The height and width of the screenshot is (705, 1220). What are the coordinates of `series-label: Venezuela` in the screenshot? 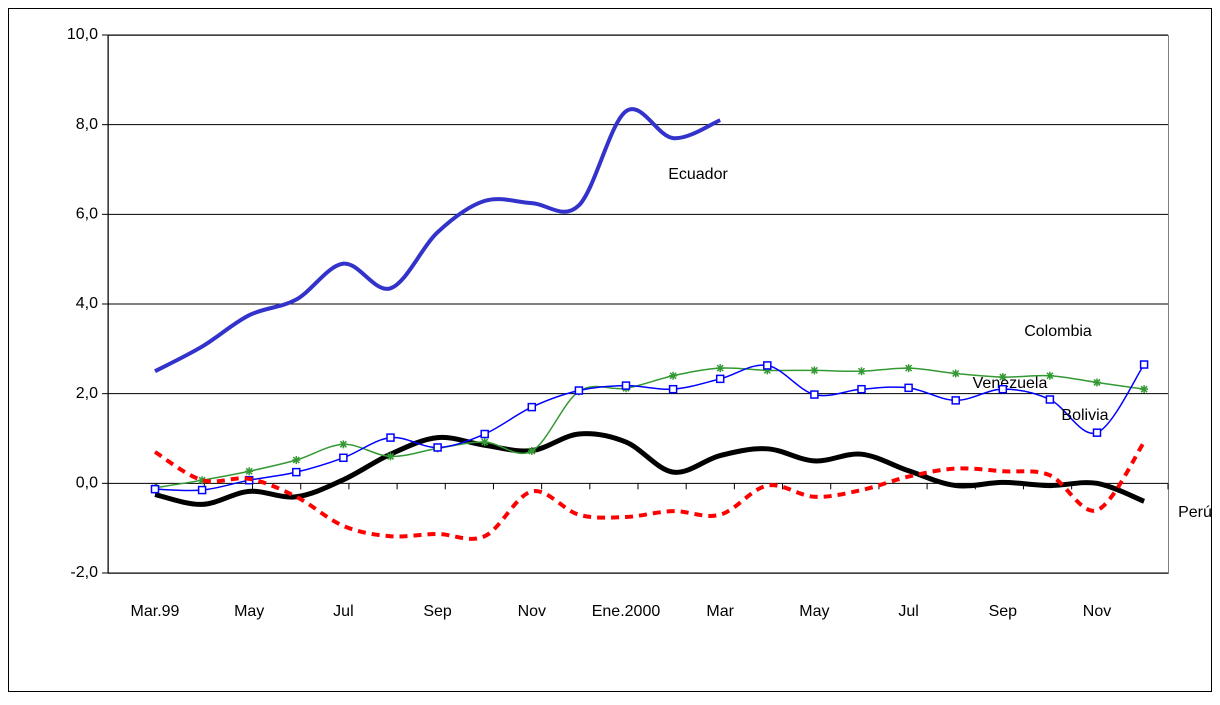 It's located at (1010, 383).